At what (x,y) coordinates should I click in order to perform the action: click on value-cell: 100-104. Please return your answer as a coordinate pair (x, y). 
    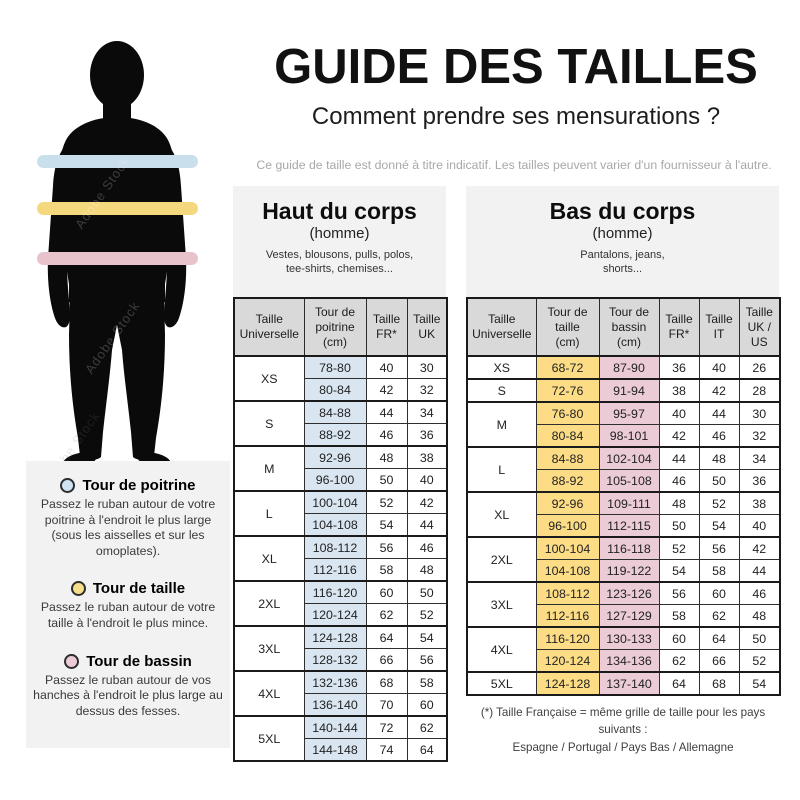
    Looking at the image, I should click on (567, 548).